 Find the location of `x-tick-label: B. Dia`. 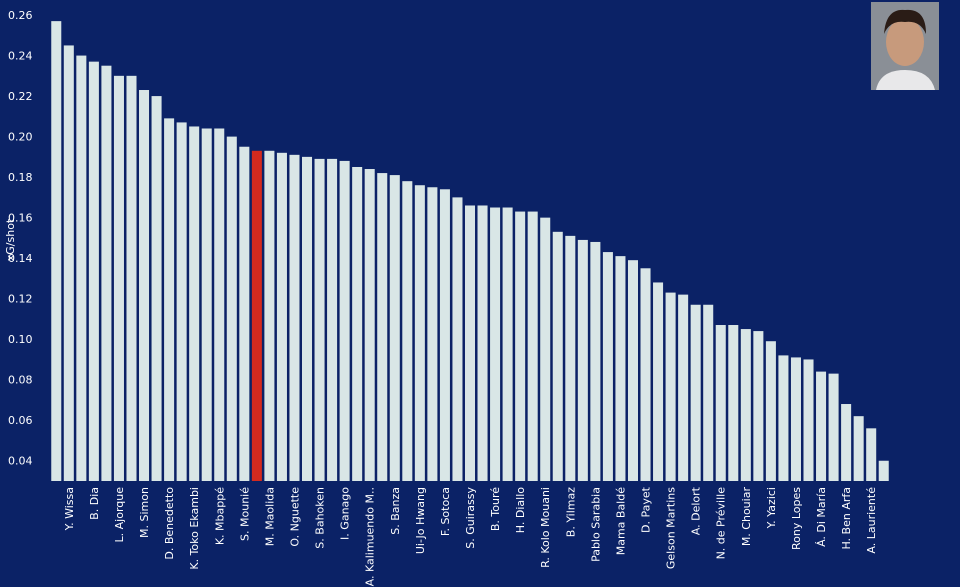

x-tick-label: B. Dia is located at coordinates (94, 503).